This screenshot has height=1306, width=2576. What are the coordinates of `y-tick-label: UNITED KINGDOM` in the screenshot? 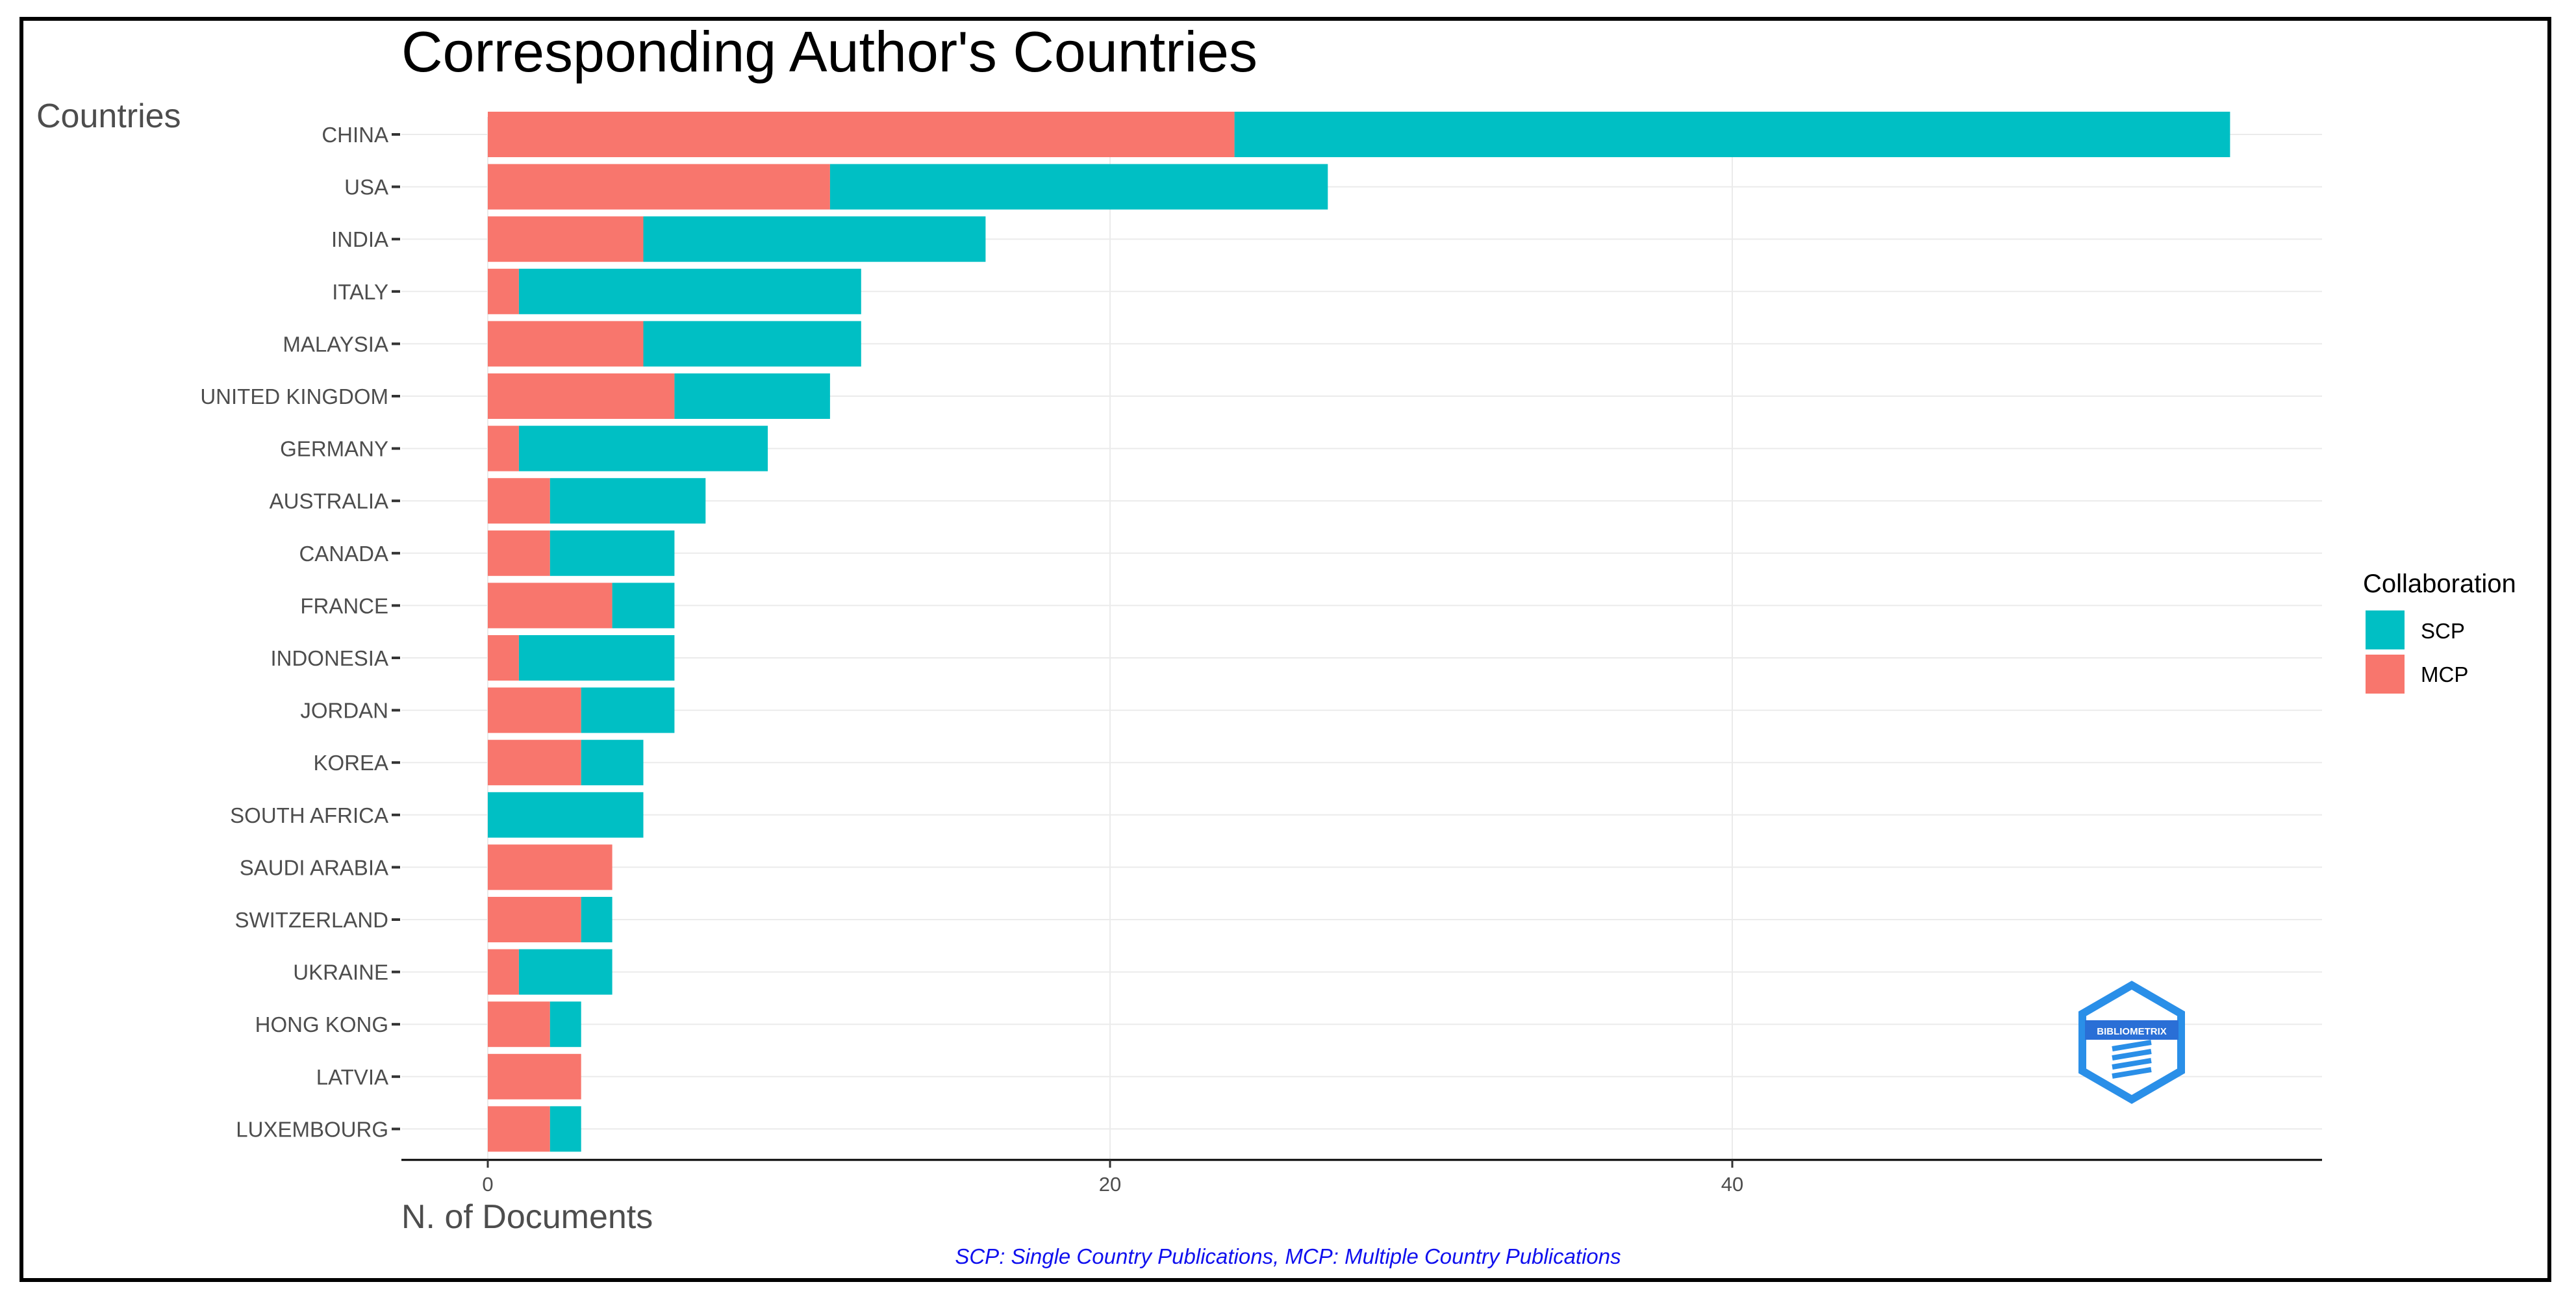 It's located at (294, 396).